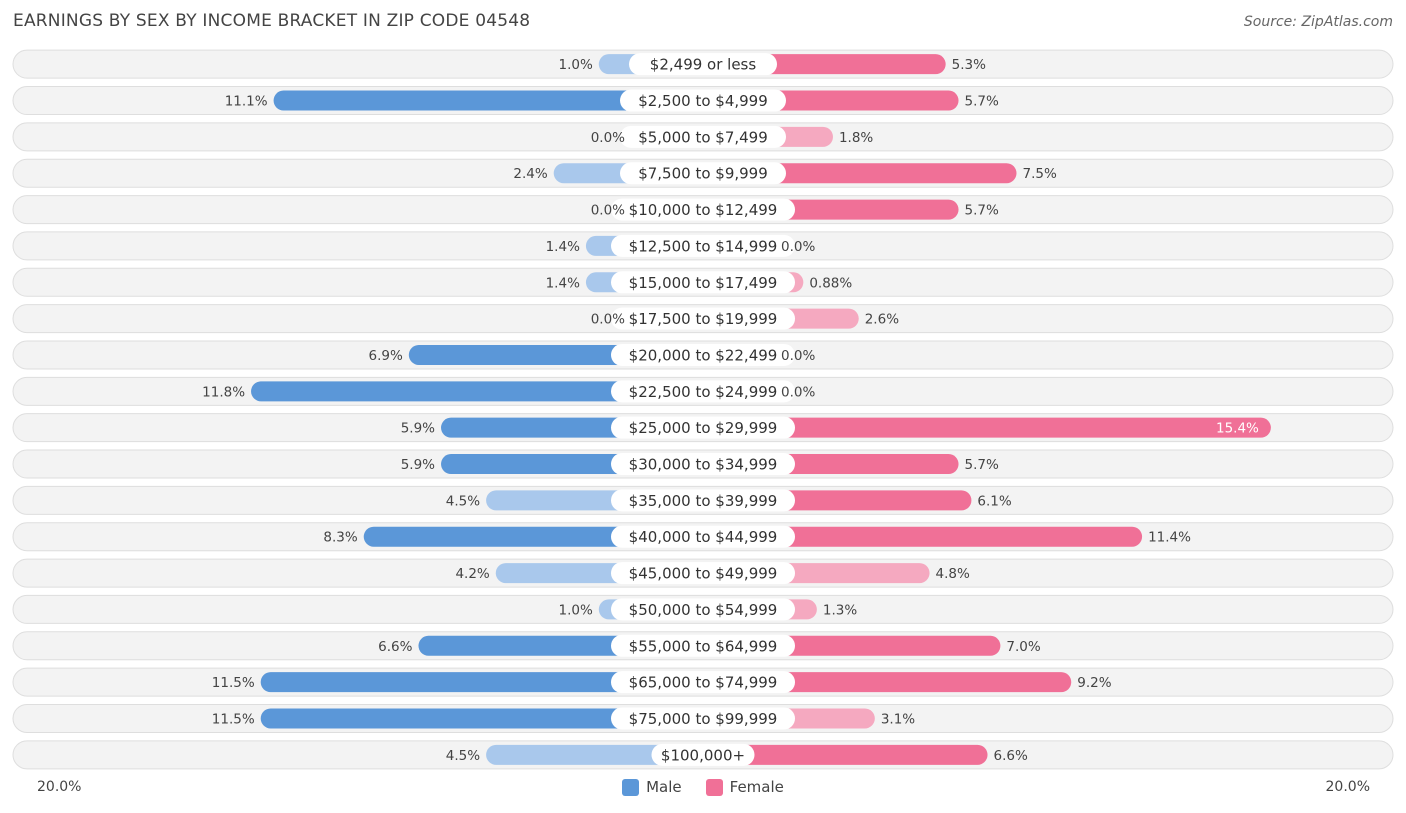  I want to click on category-label: $40,000 to $44,999, so click(703, 537).